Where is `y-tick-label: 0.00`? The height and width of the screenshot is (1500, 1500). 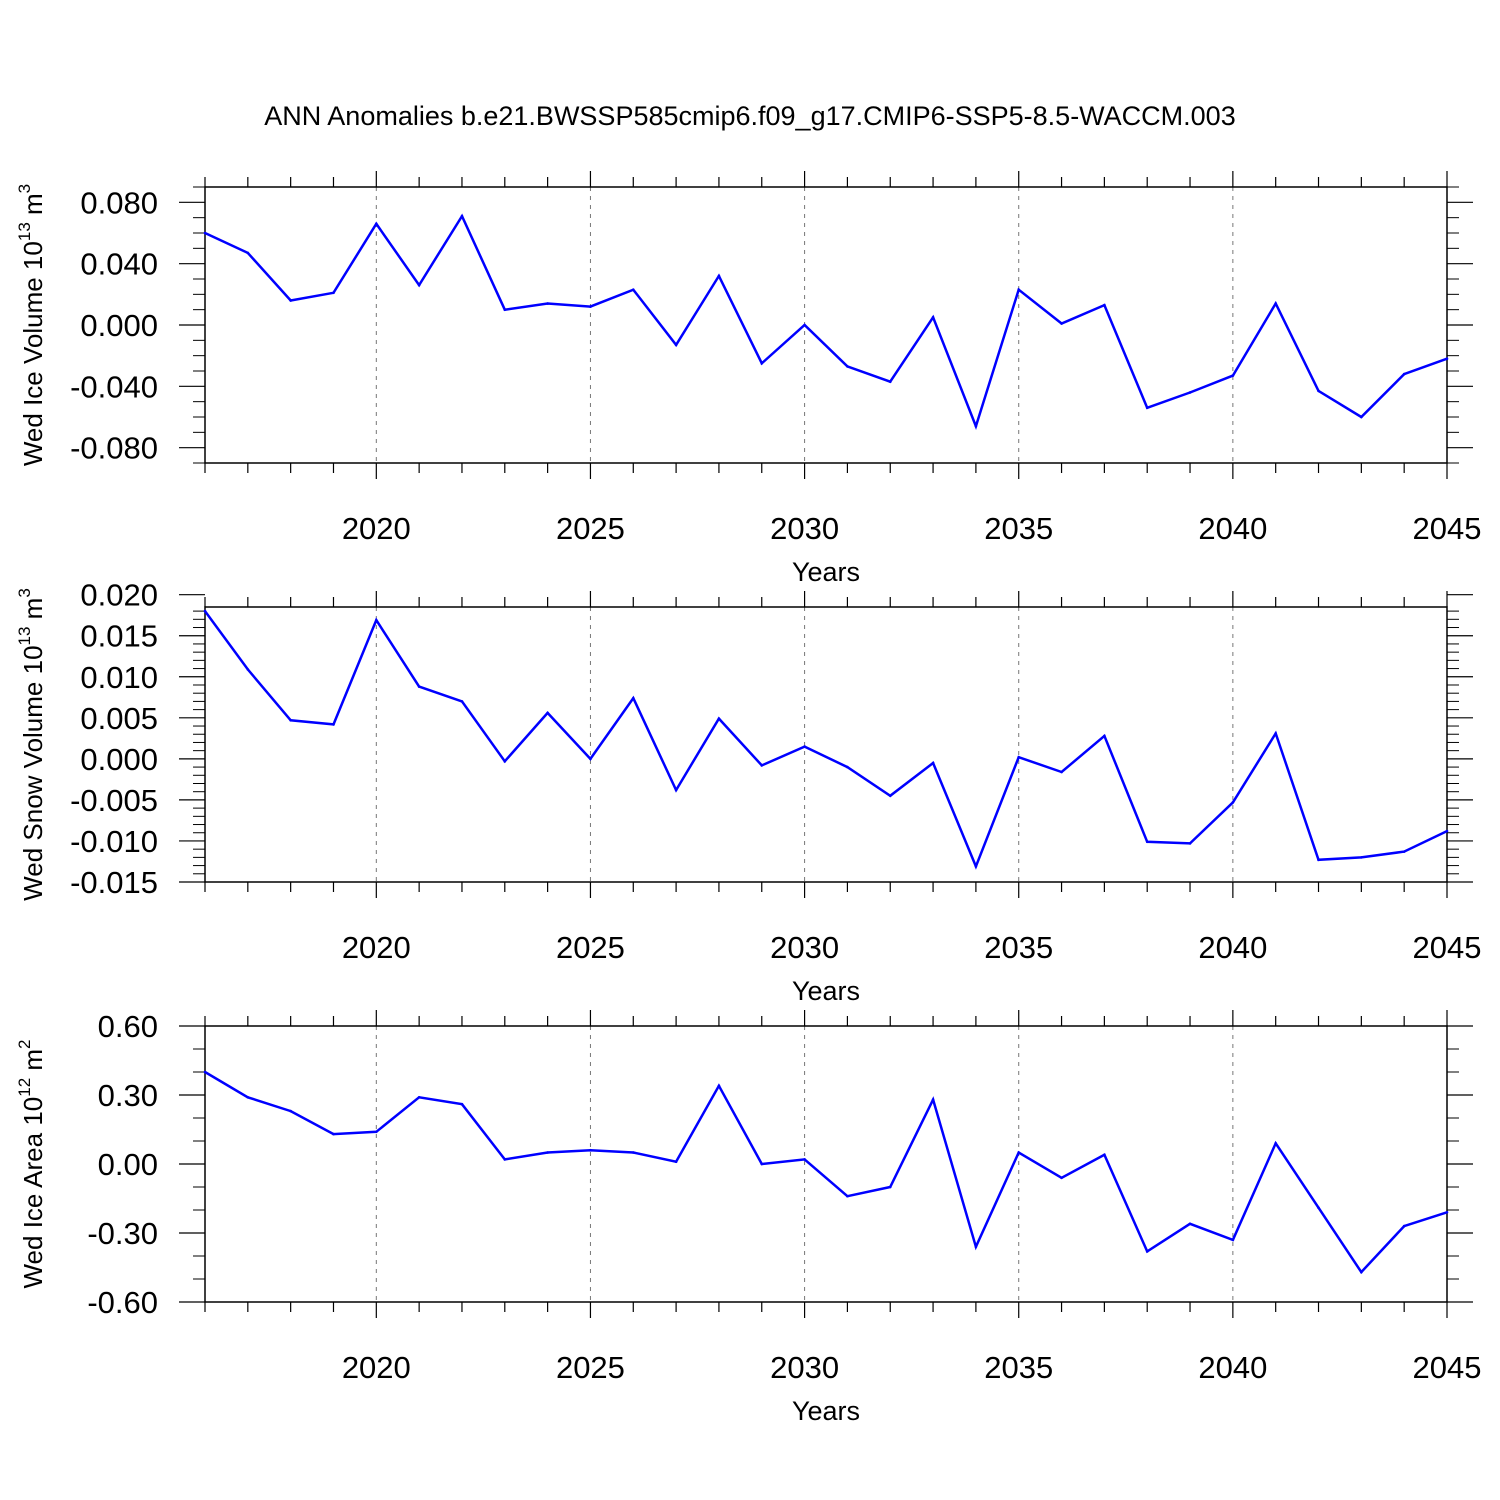
y-tick-label: 0.00 is located at coordinates (128, 1164).